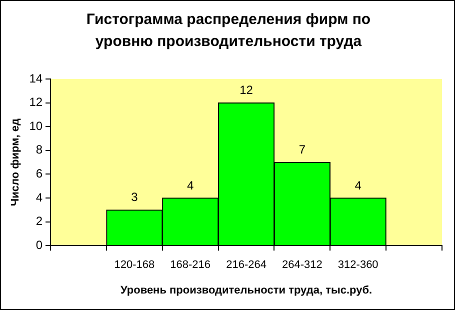 The height and width of the screenshot is (310, 455). I want to click on y-tick-label: 10, so click(36, 125).